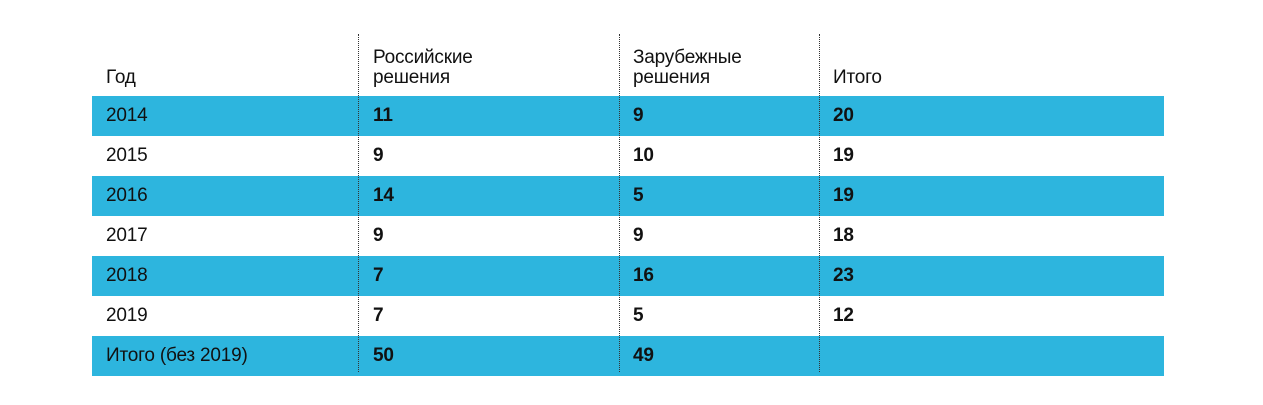 The width and height of the screenshot is (1263, 405). Describe the element at coordinates (383, 195) in the screenshot. I see `russian-cell: 14` at that location.